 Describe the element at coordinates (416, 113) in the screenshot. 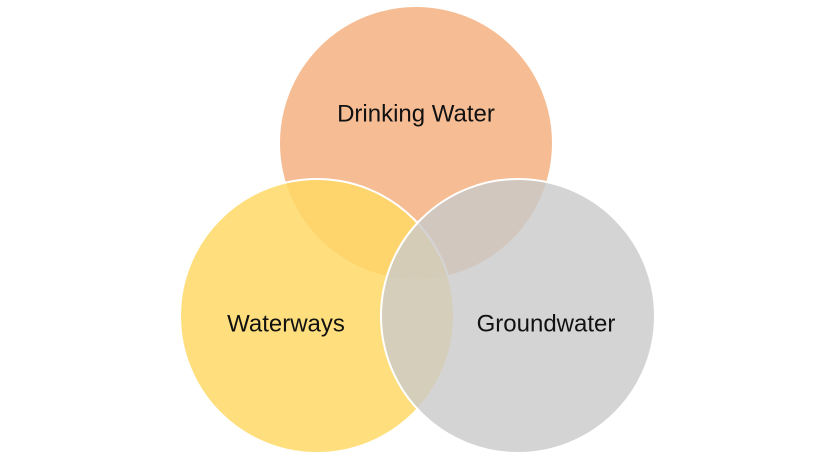

I see `drinking-water-label: Drinking Water` at that location.